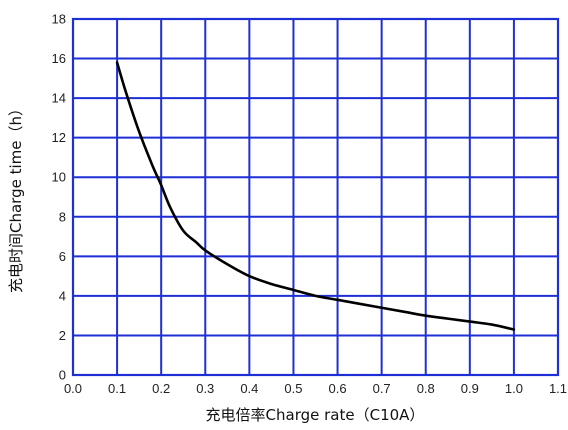 This screenshot has width=568, height=430. I want to click on y-tick-label: 6, so click(62, 256).